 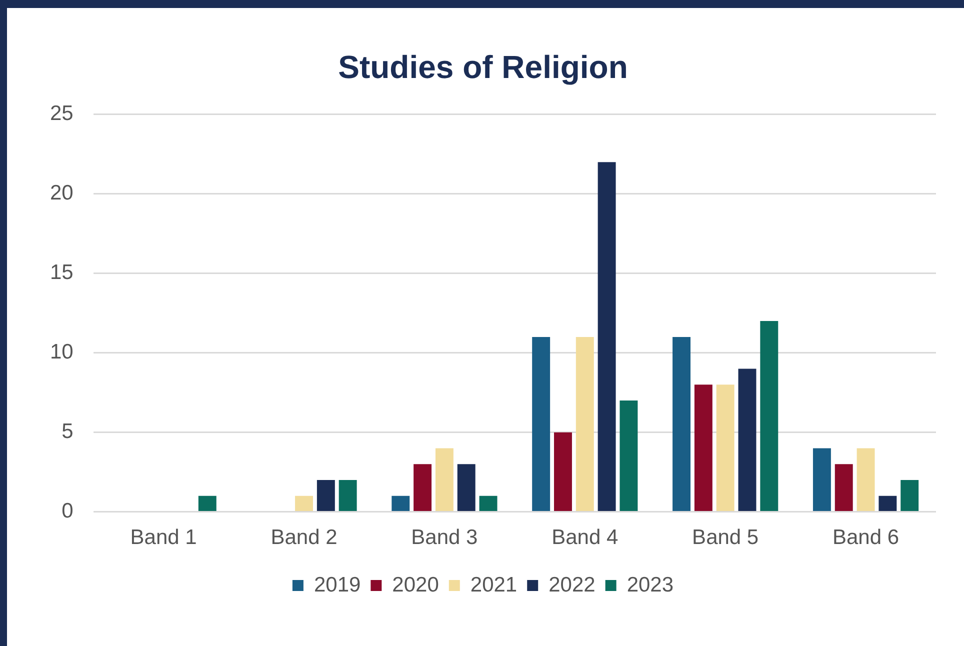 What do you see at coordinates (572, 584) in the screenshot?
I see `legend-label: 2022` at bounding box center [572, 584].